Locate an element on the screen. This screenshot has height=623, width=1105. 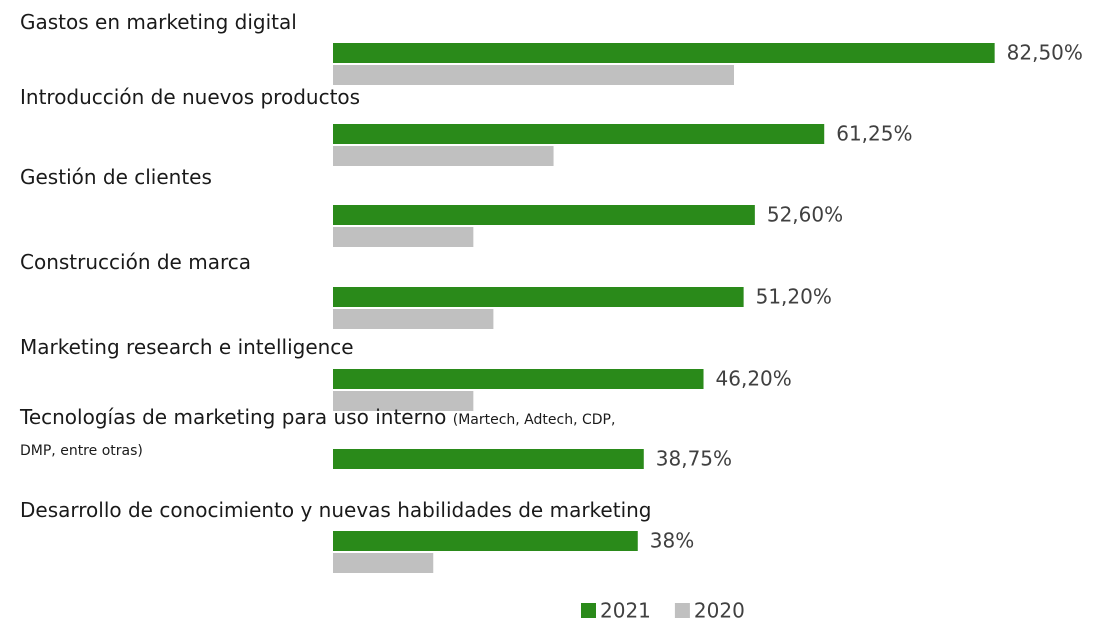
value-label: 38% is located at coordinates (672, 541).